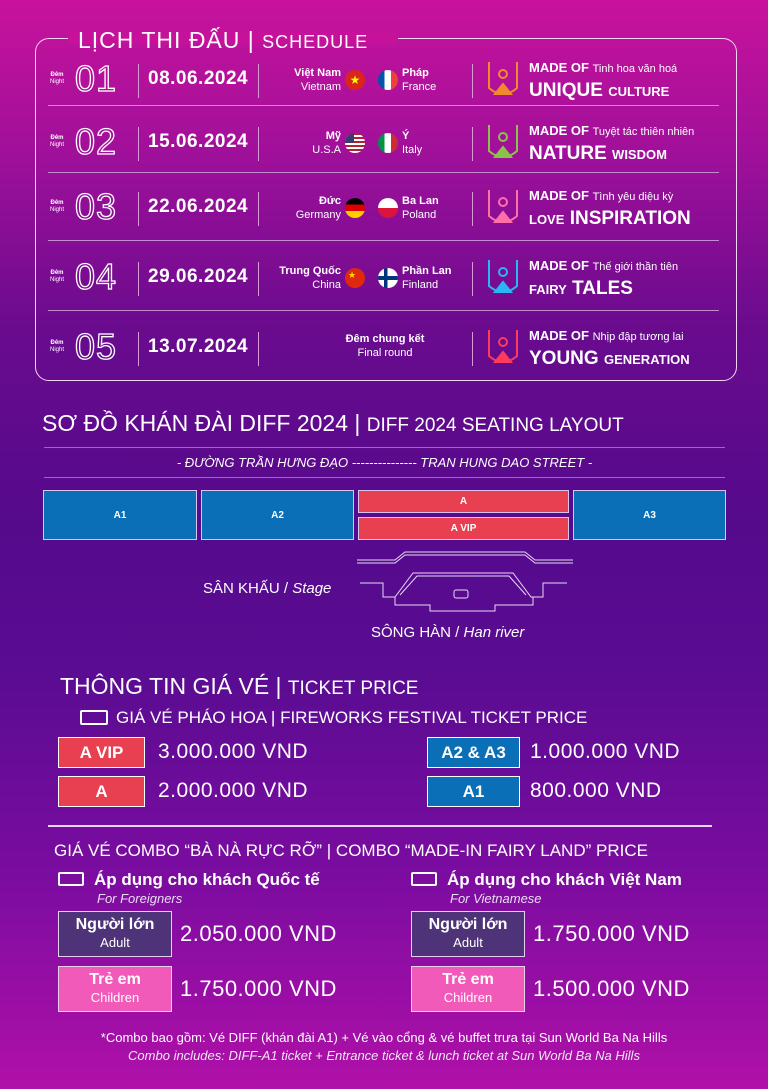 This screenshot has width=768, height=1089. Describe the element at coordinates (564, 879) in the screenshot. I see `combo-group-heading-text: Áp dụng cho khách Việt Nam` at that location.